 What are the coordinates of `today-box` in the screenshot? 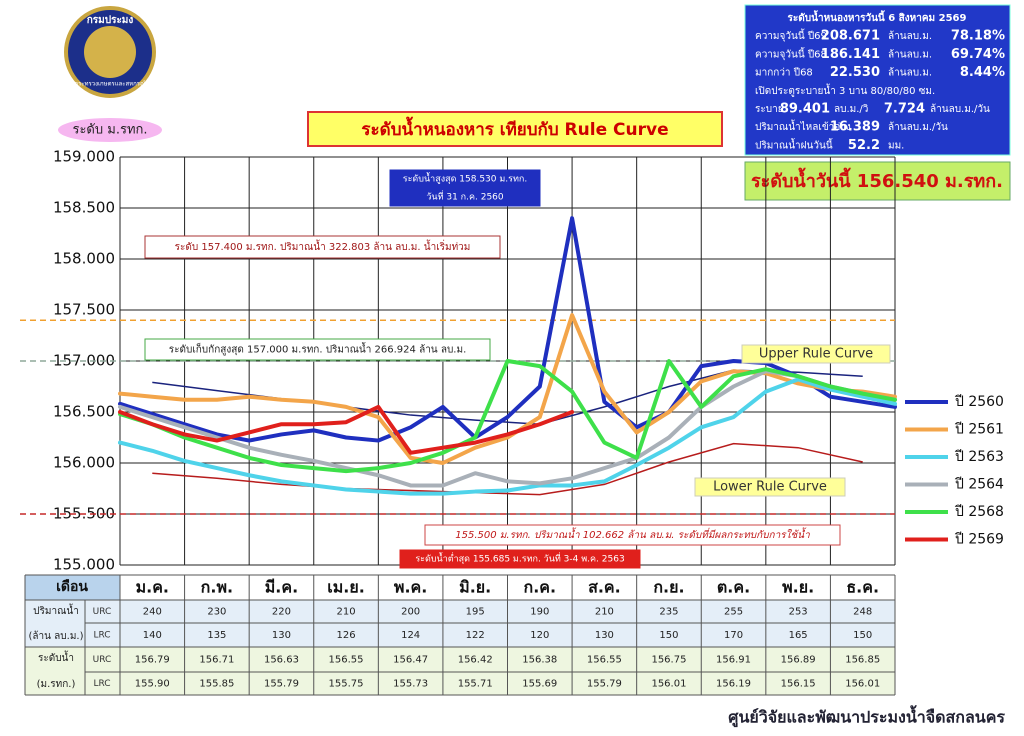 It's located at (877, 181).